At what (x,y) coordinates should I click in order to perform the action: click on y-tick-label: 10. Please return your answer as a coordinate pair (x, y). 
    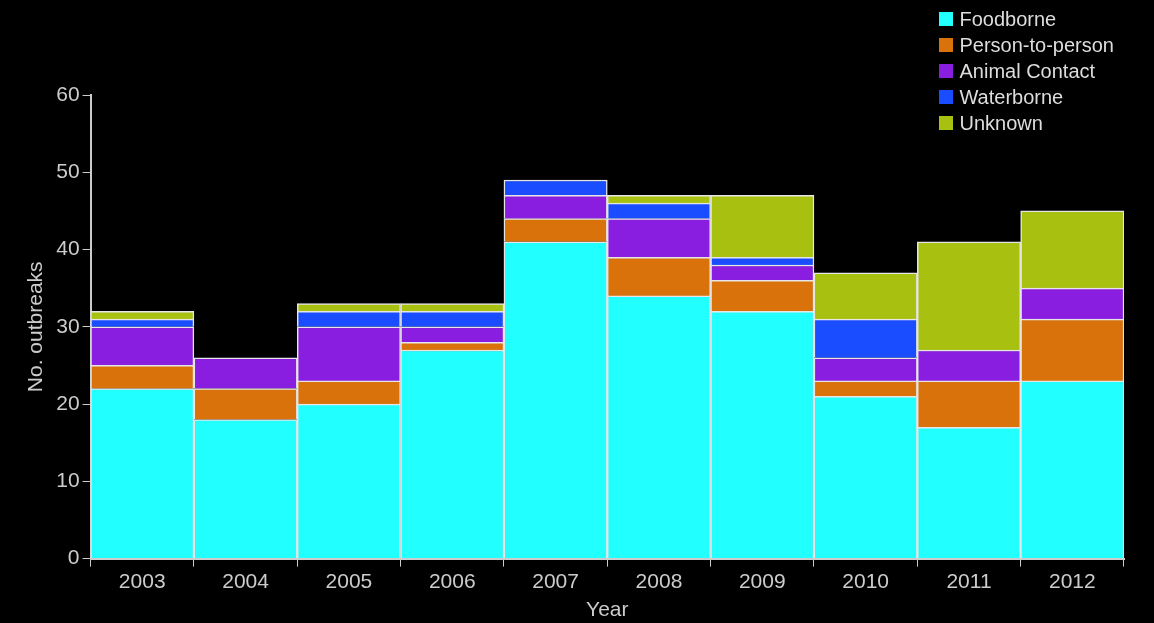
    Looking at the image, I should click on (68, 480).